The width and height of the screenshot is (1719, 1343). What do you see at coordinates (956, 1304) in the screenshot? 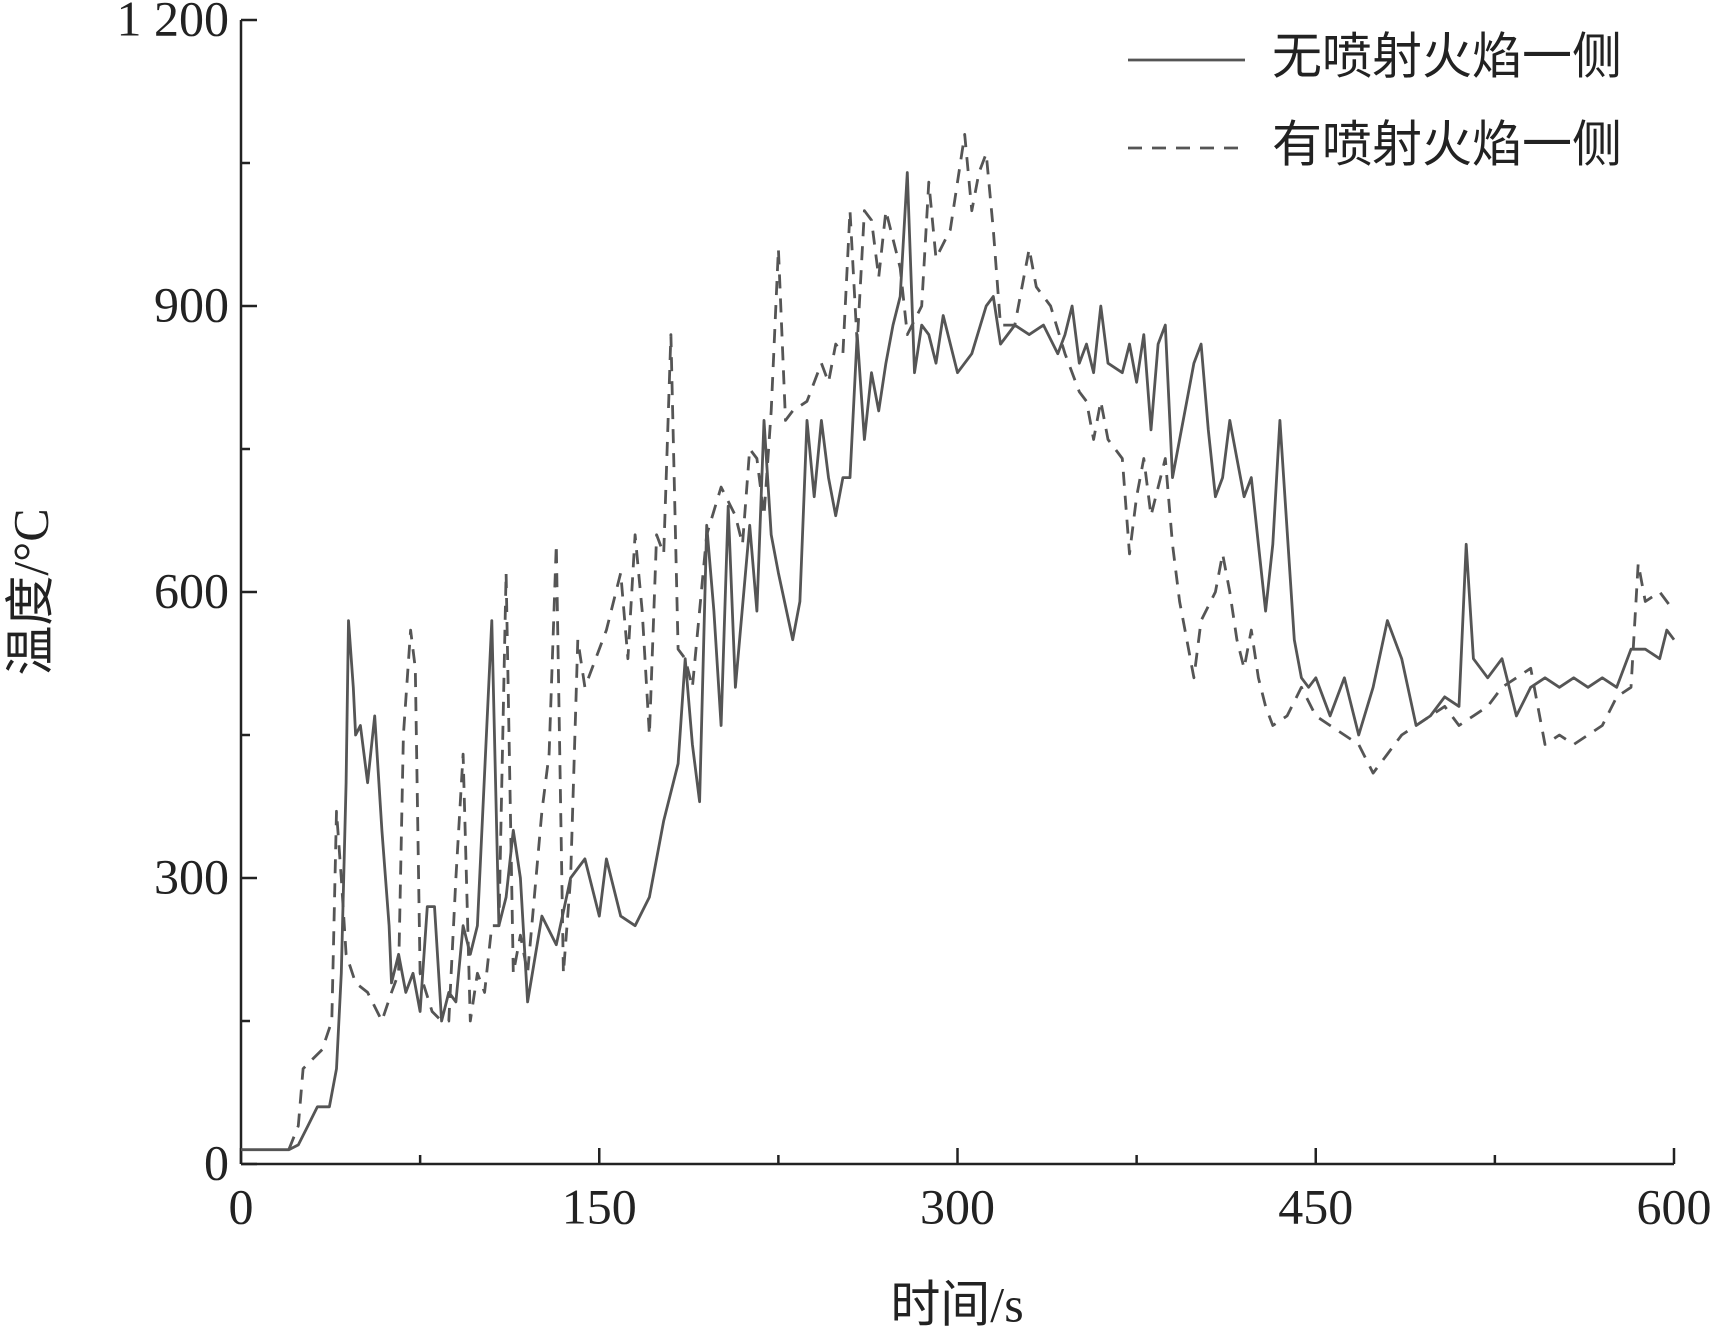
I see `x-axis-label: 时间/s` at bounding box center [956, 1304].